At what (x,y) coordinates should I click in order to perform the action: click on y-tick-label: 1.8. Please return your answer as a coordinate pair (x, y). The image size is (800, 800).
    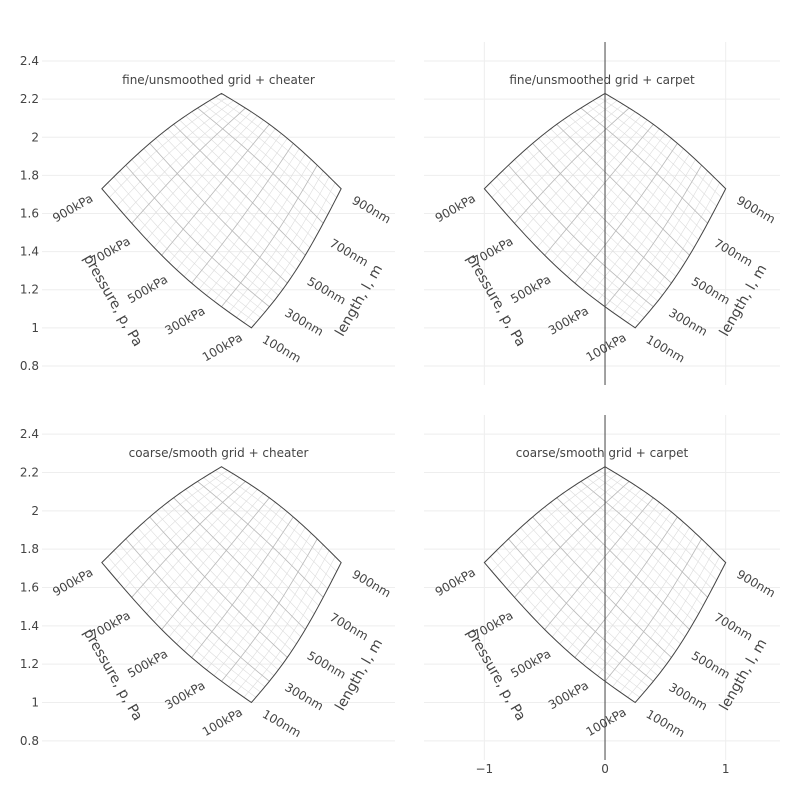
    Looking at the image, I should click on (29, 549).